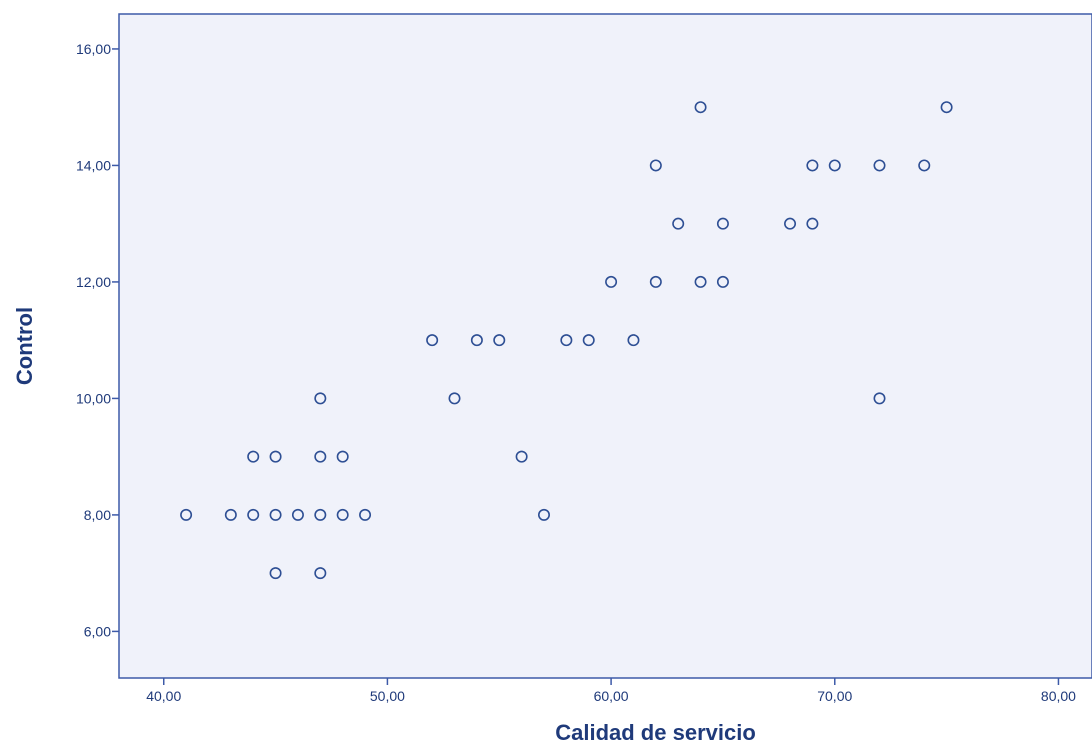 Image resolution: width=1092 pixels, height=742 pixels. I want to click on x-tick-label: 70,00, so click(834, 696).